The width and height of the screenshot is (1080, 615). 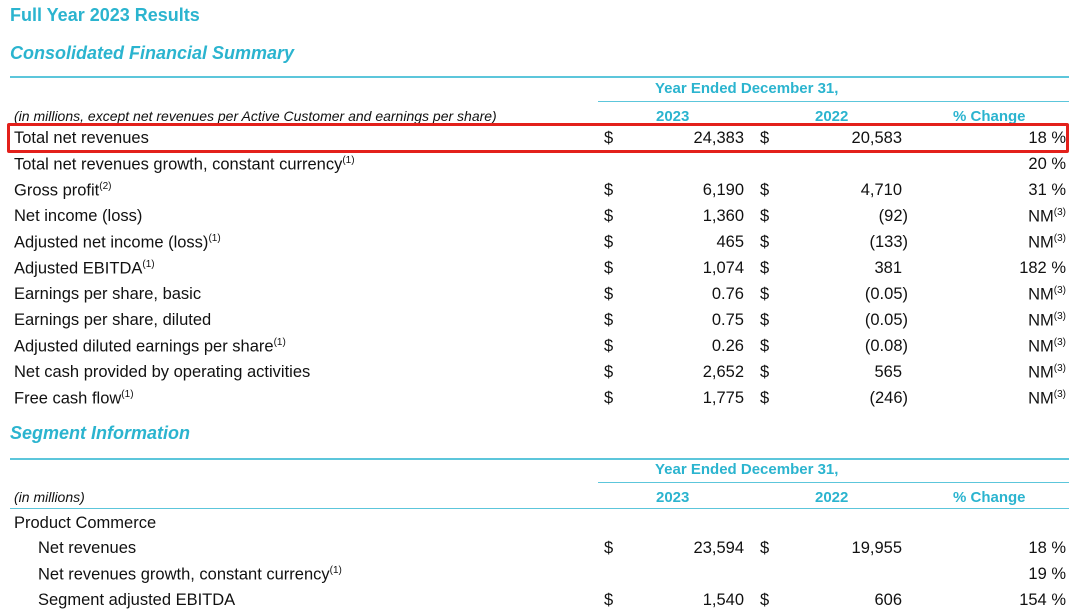 I want to click on value-2023: 1,360, so click(x=723, y=216).